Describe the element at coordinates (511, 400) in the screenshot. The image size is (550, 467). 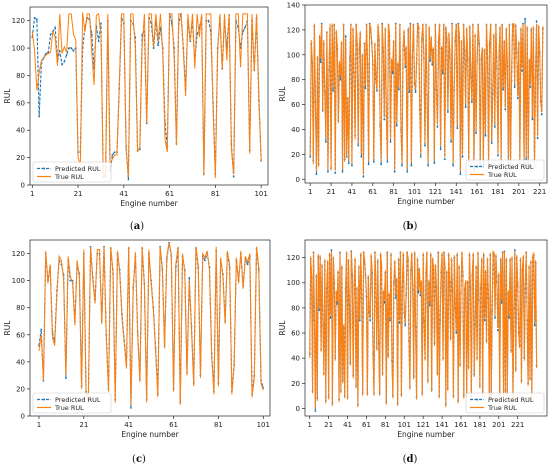
I see `legend-label: Predicted RUL` at that location.